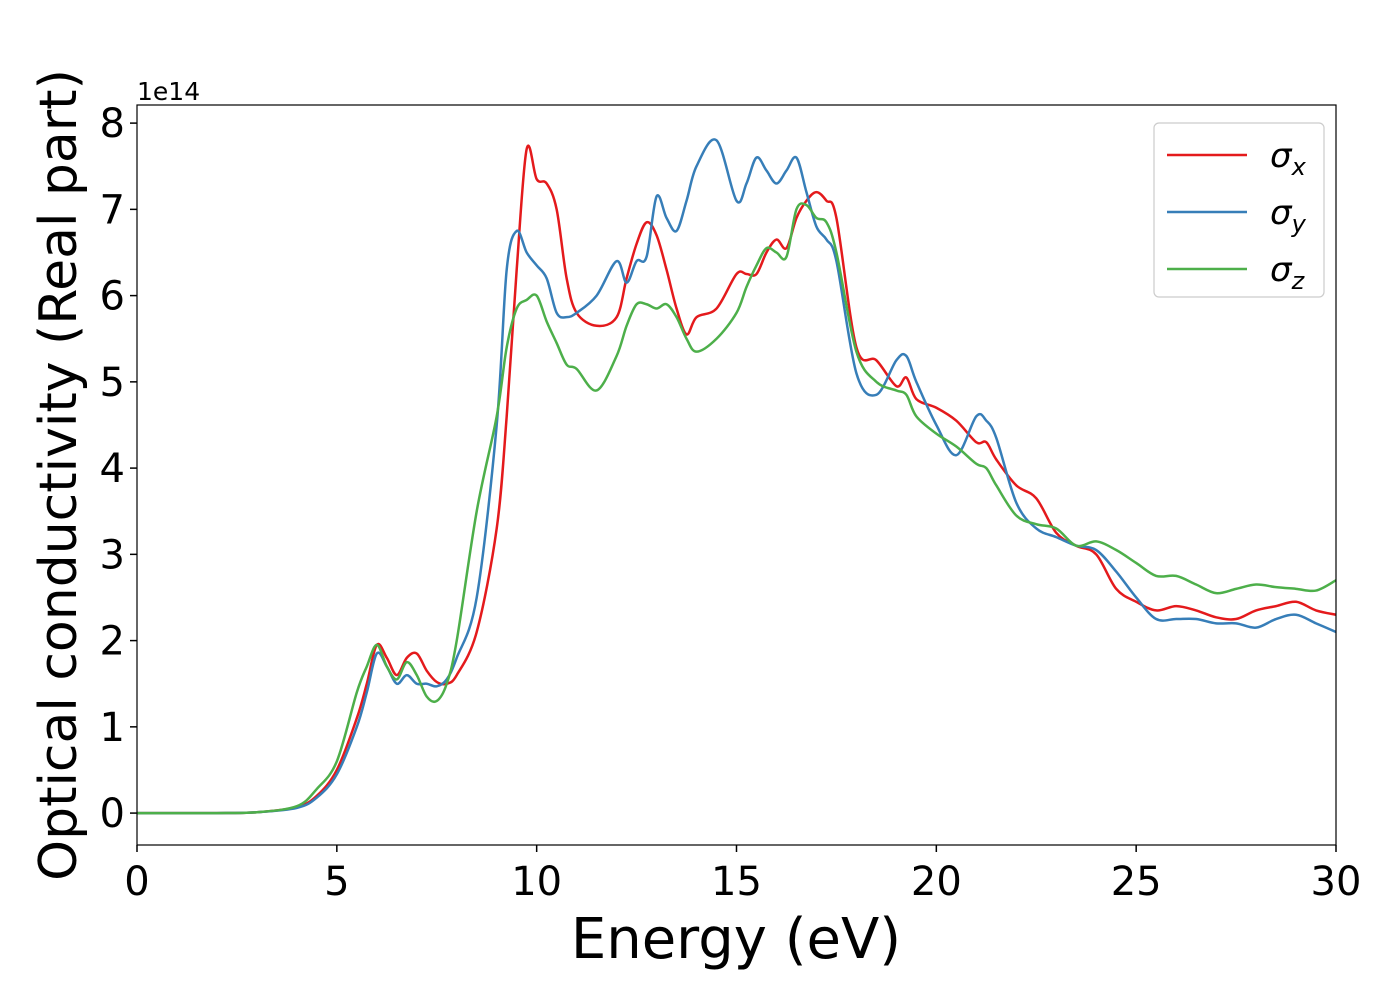  I want to click on y-tick-label: 6, so click(112, 297).